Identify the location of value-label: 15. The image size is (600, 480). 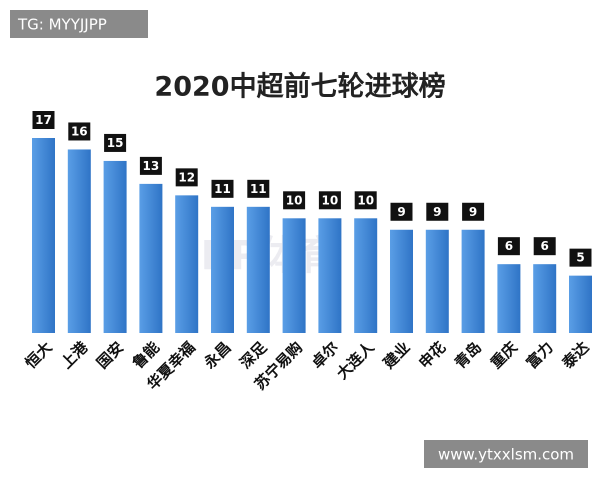
(115, 143).